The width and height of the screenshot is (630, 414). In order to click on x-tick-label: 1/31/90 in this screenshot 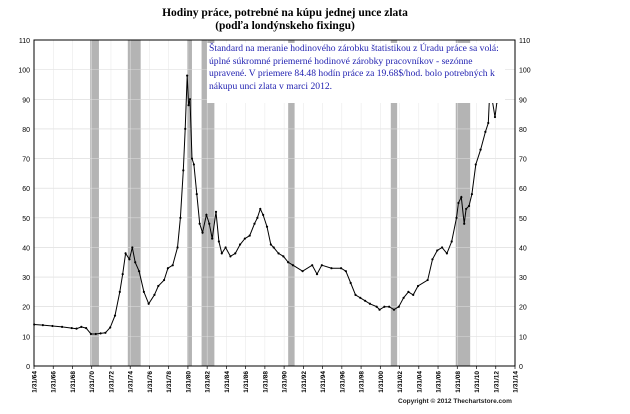, I will do `click(285, 382)`.